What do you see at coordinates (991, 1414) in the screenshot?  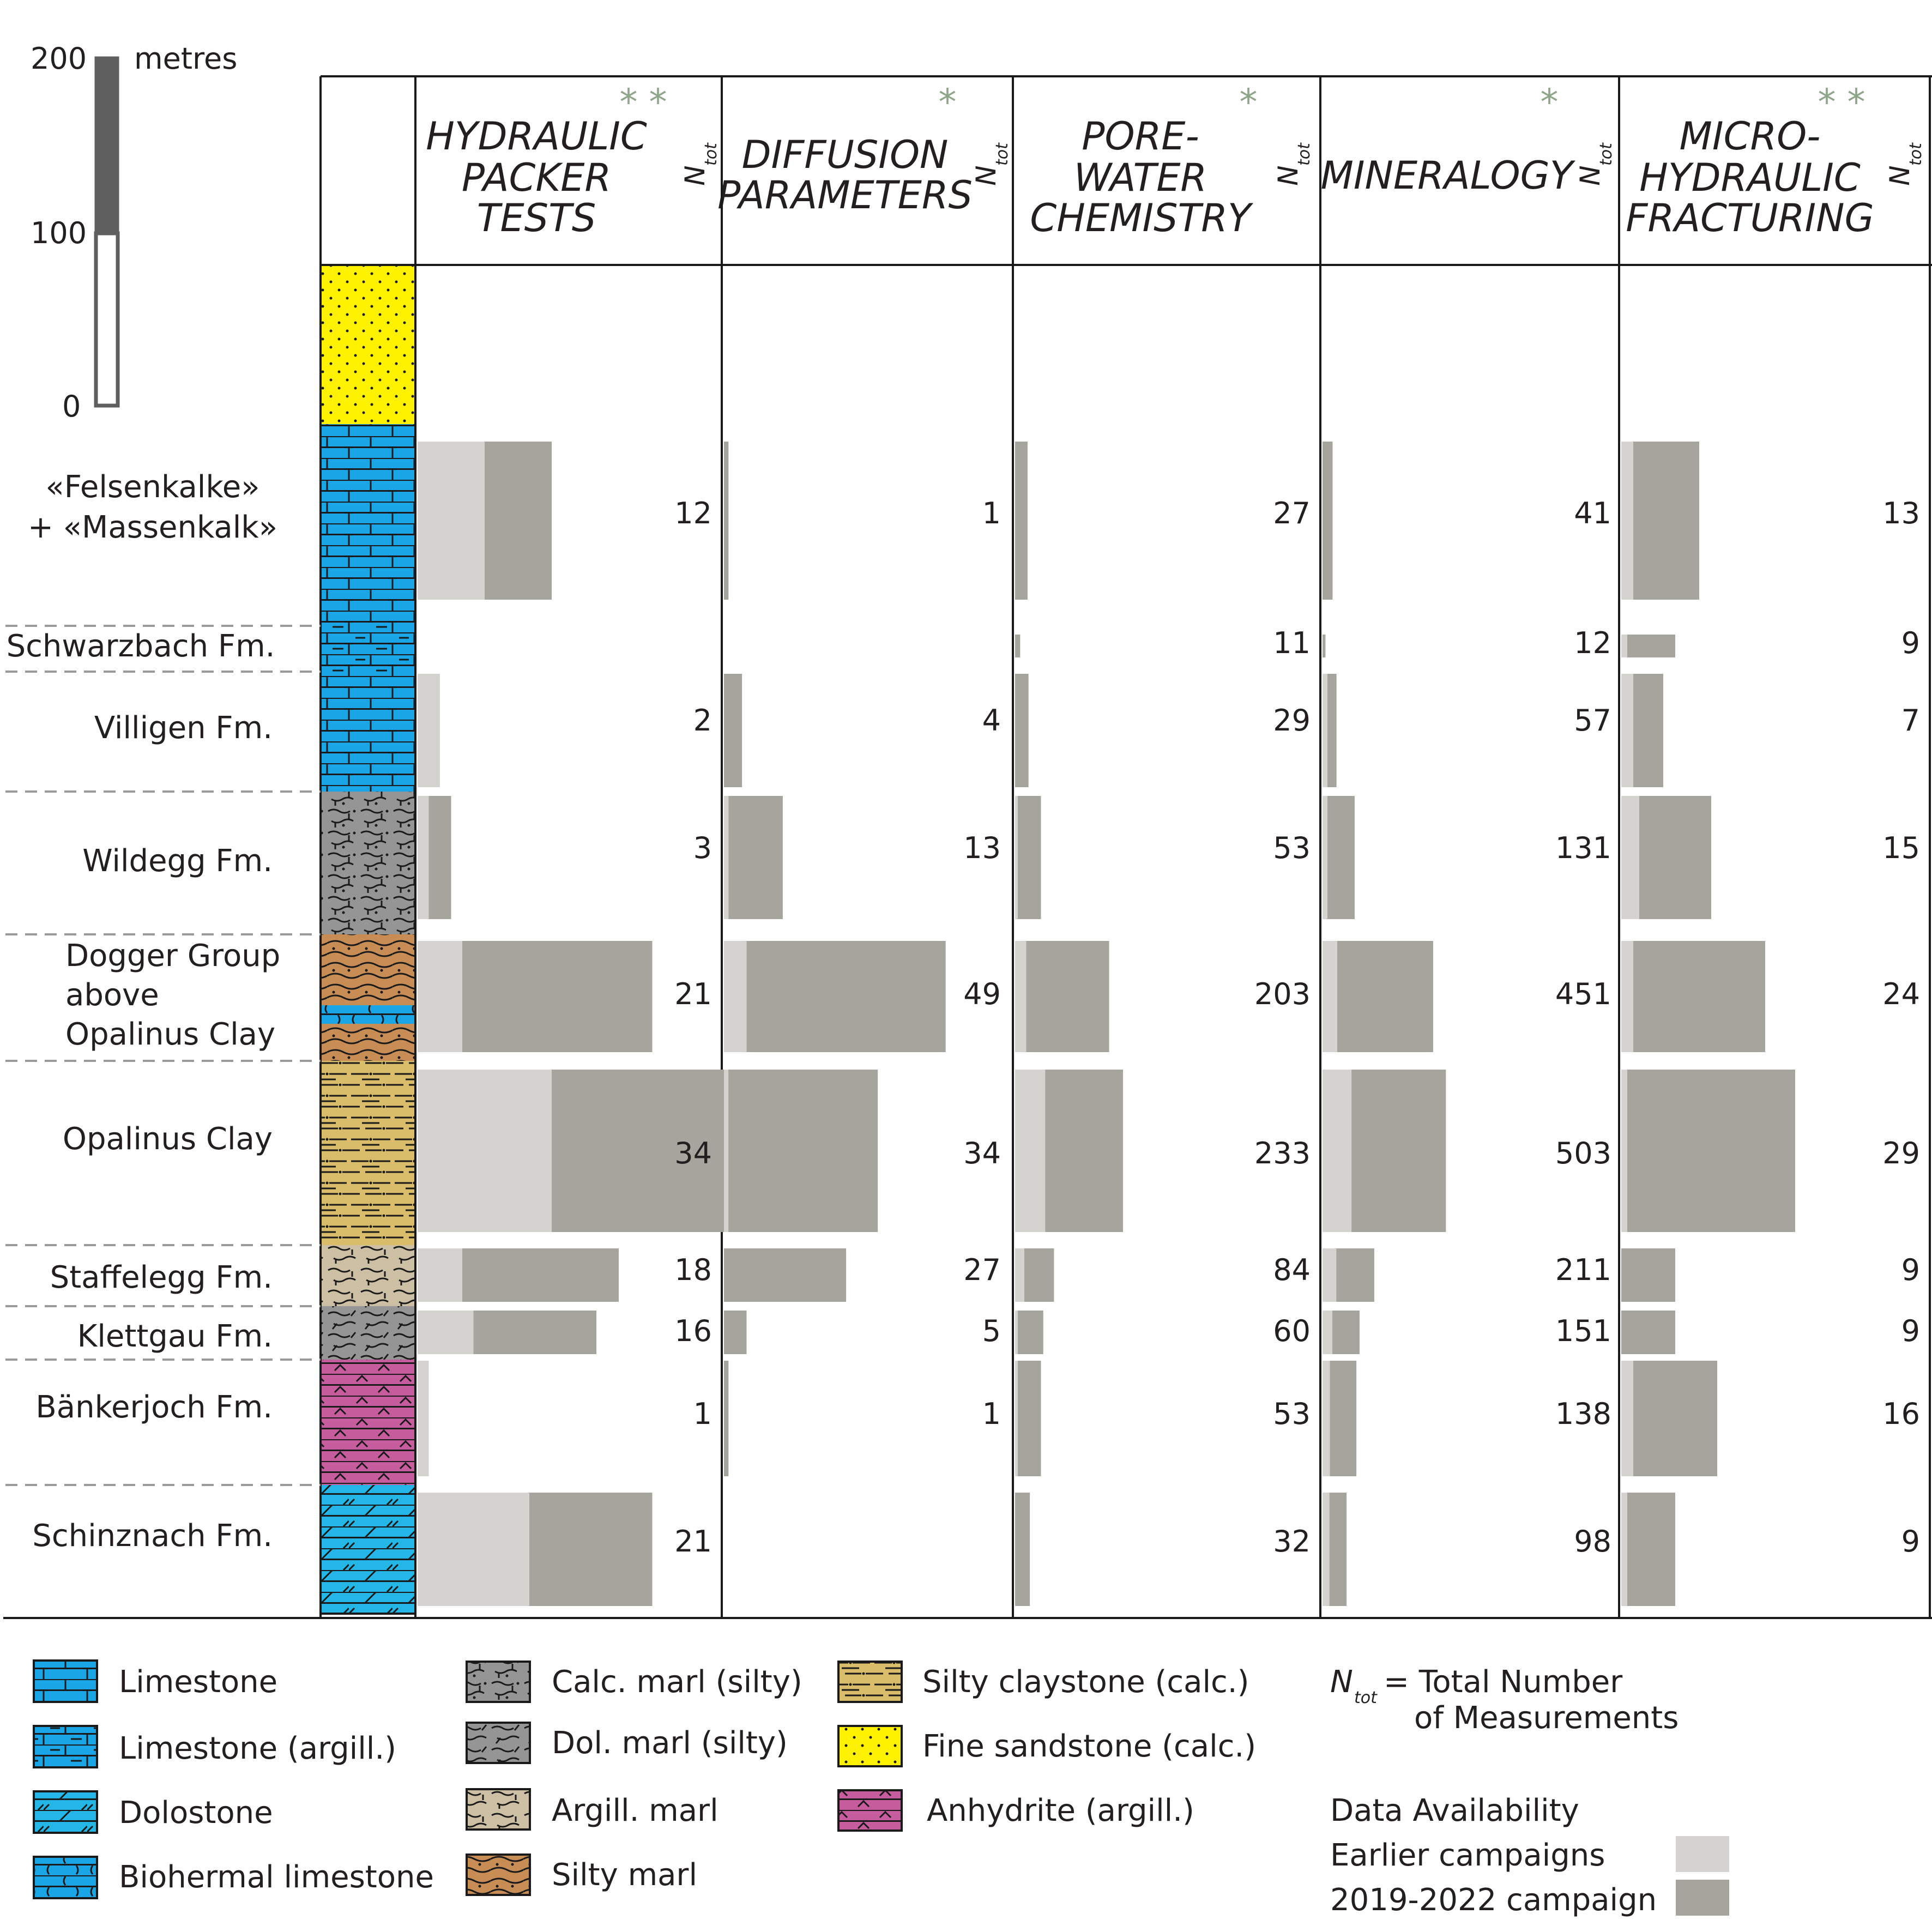 I see `value-label-diffusion: 1` at bounding box center [991, 1414].